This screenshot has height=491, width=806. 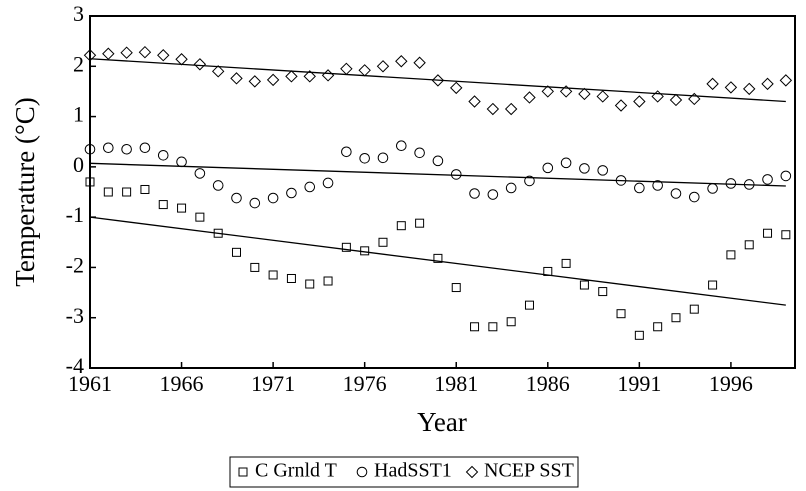 I want to click on x-axis-label: Year, so click(x=442, y=422).